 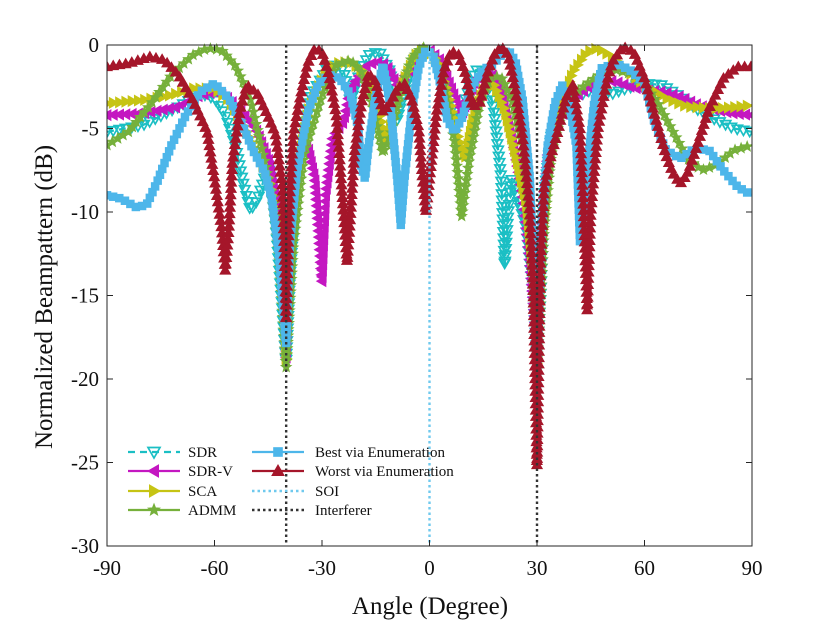 What do you see at coordinates (312, 511) in the screenshot?
I see `legend-item-interferer: Interferer` at bounding box center [312, 511].